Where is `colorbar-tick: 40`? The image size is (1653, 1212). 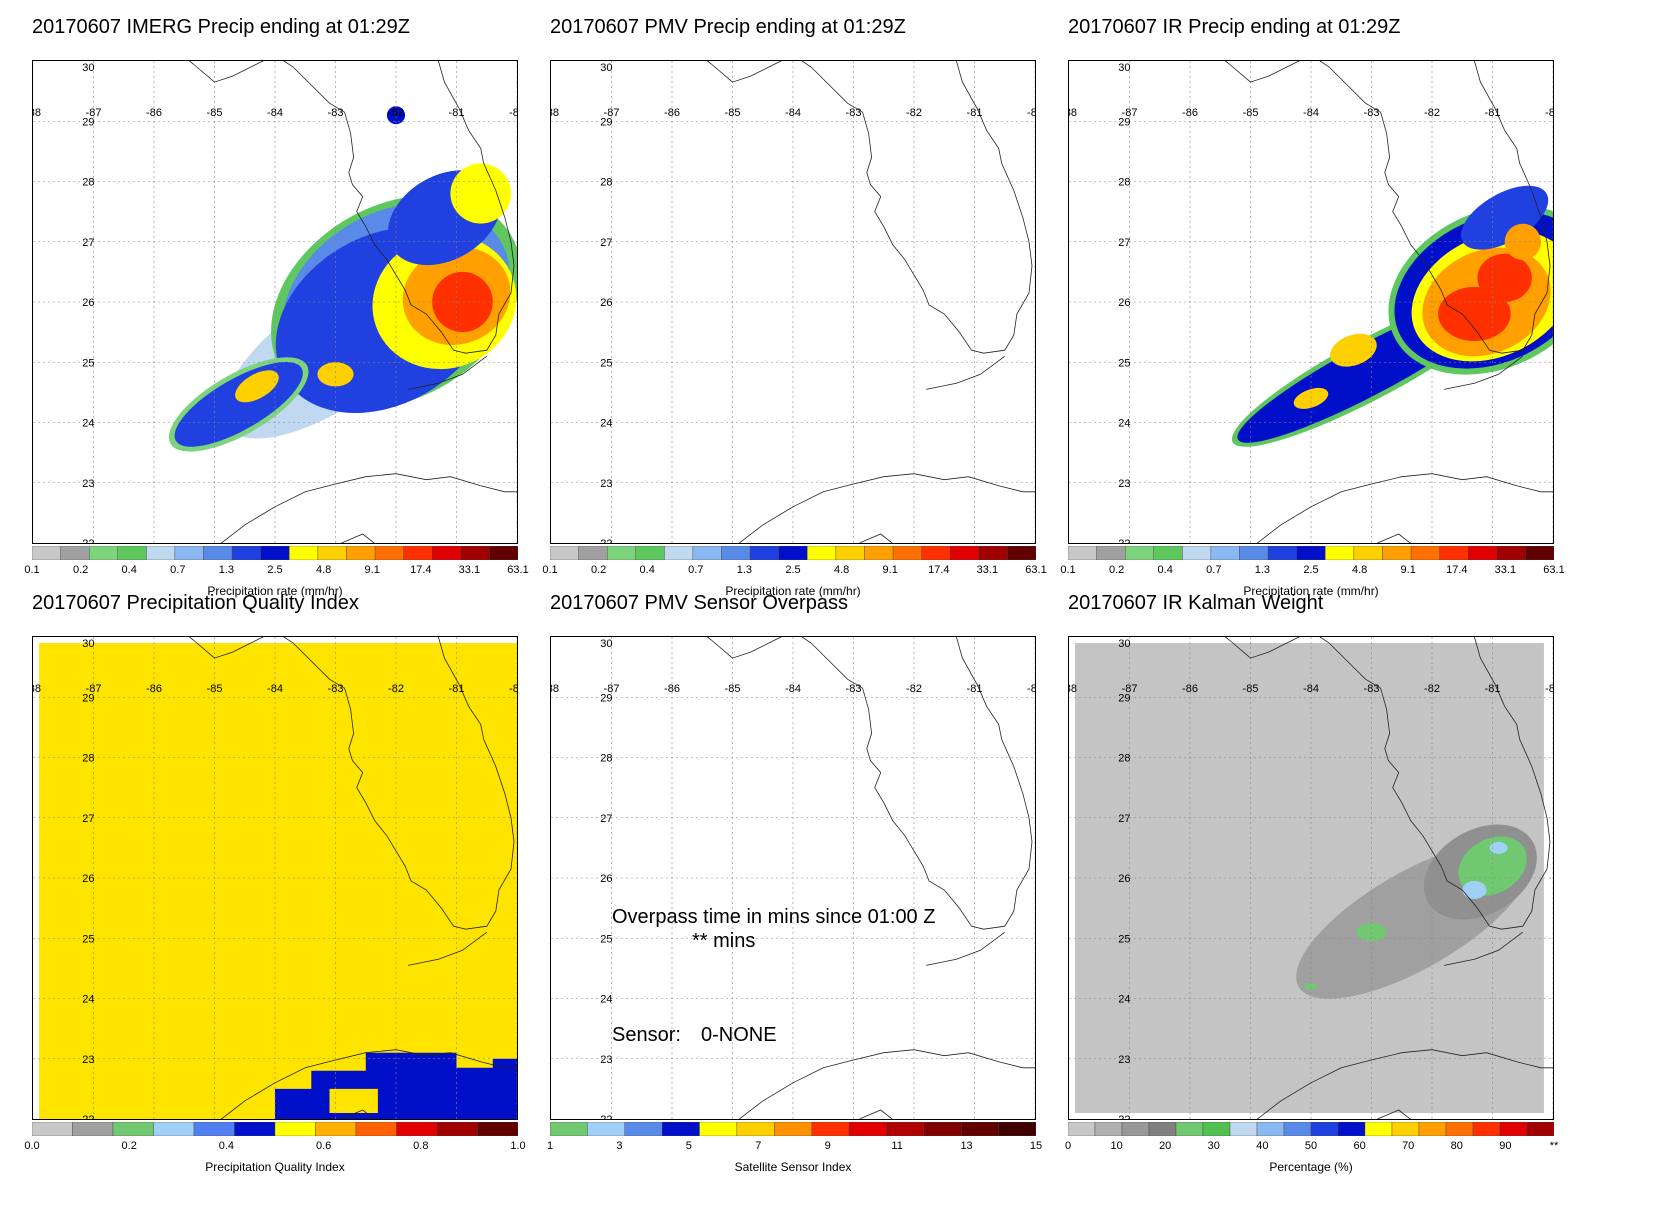 colorbar-tick: 40 is located at coordinates (1262, 1146).